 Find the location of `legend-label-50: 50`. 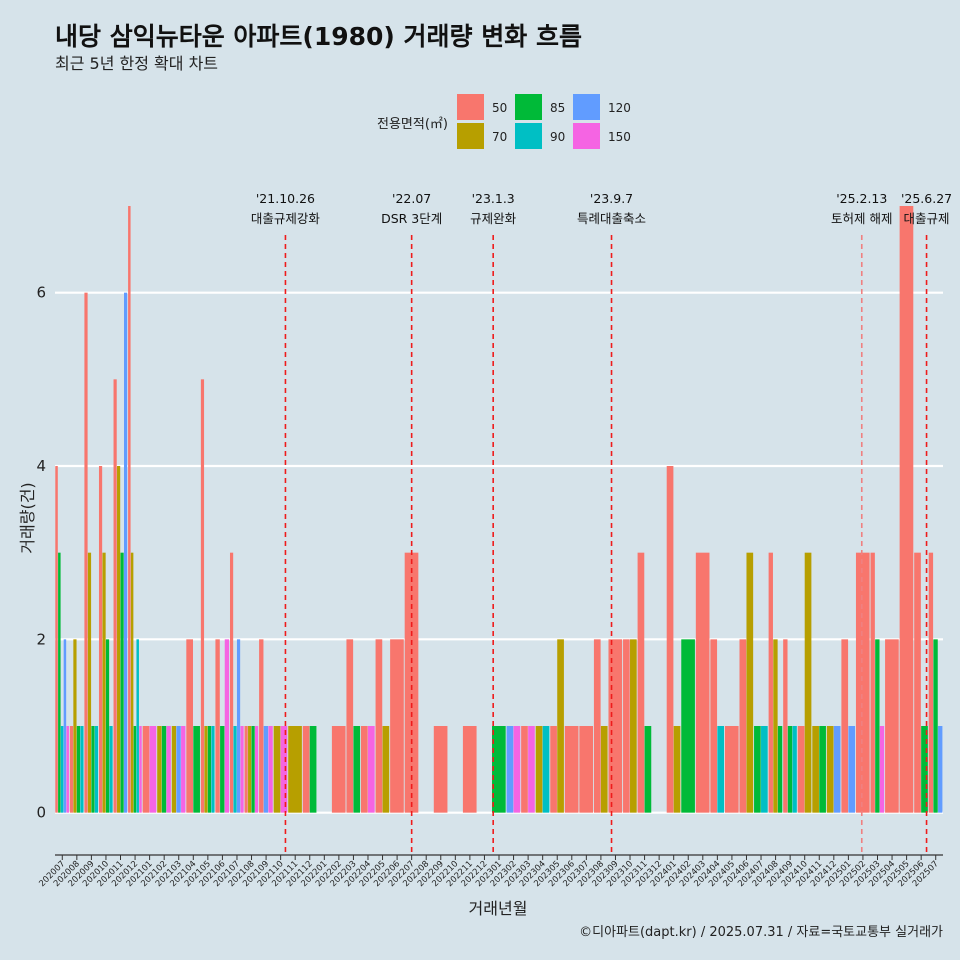

legend-label-50: 50 is located at coordinates (499, 108).